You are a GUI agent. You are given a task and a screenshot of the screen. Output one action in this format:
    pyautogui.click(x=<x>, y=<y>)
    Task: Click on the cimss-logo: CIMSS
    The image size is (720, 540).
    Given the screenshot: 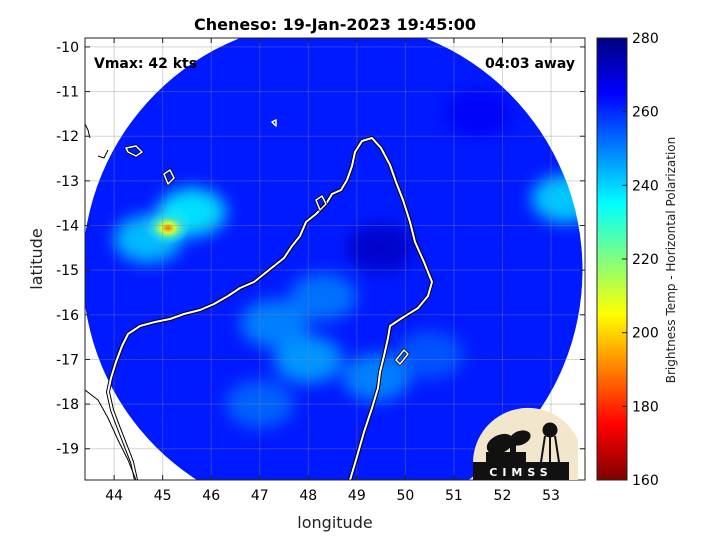 What is the action you would take?
    pyautogui.click(x=525, y=443)
    